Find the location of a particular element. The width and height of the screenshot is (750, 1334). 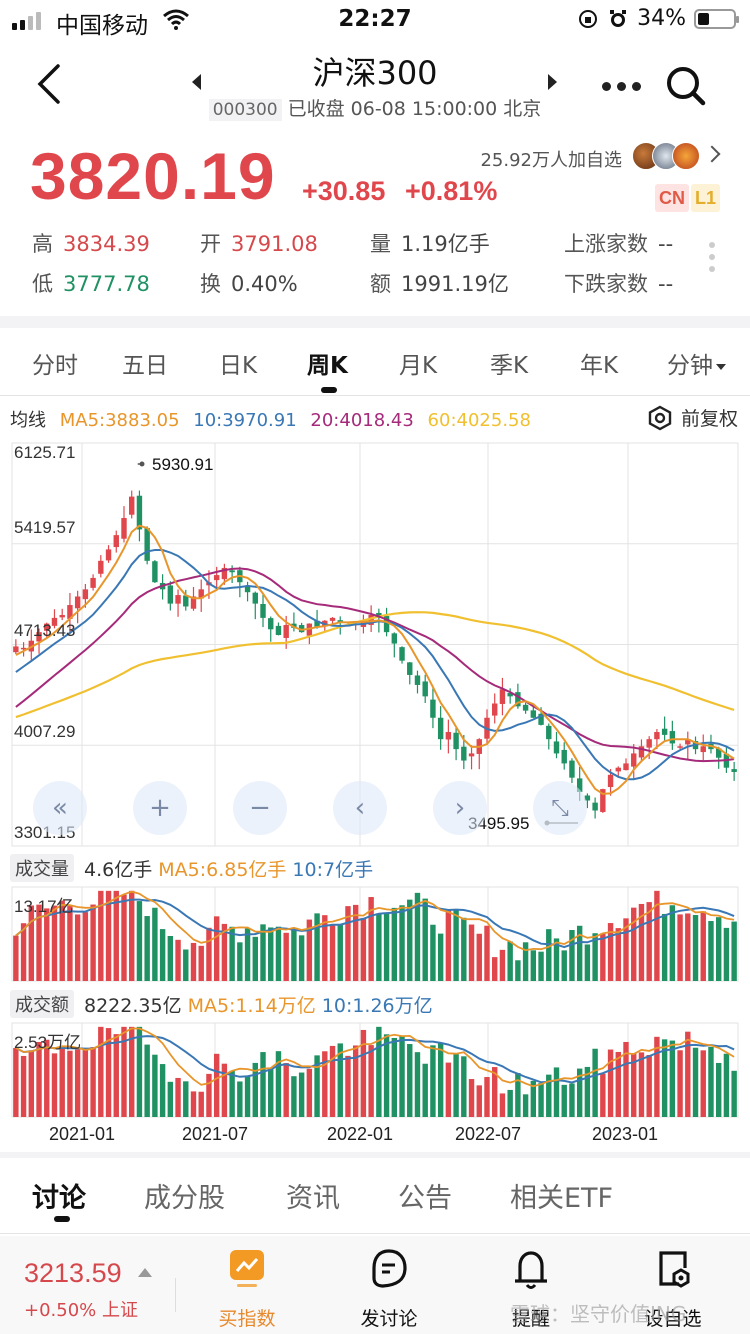

more-menu-icon is located at coordinates (621, 86).